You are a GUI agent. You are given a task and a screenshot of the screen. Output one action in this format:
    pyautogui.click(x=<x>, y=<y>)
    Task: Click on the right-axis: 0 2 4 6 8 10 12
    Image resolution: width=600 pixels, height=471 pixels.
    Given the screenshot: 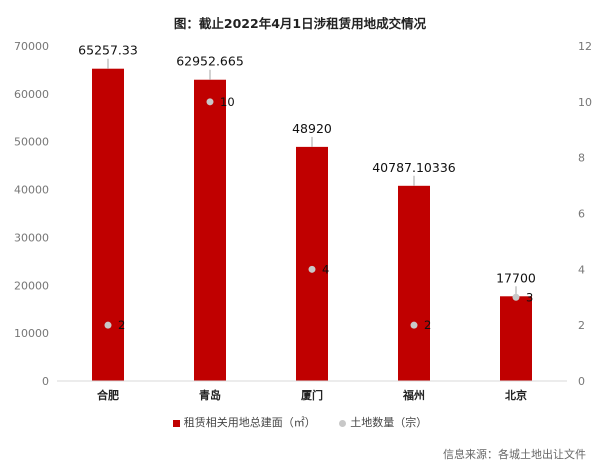 What is the action you would take?
    pyautogui.click(x=585, y=214)
    